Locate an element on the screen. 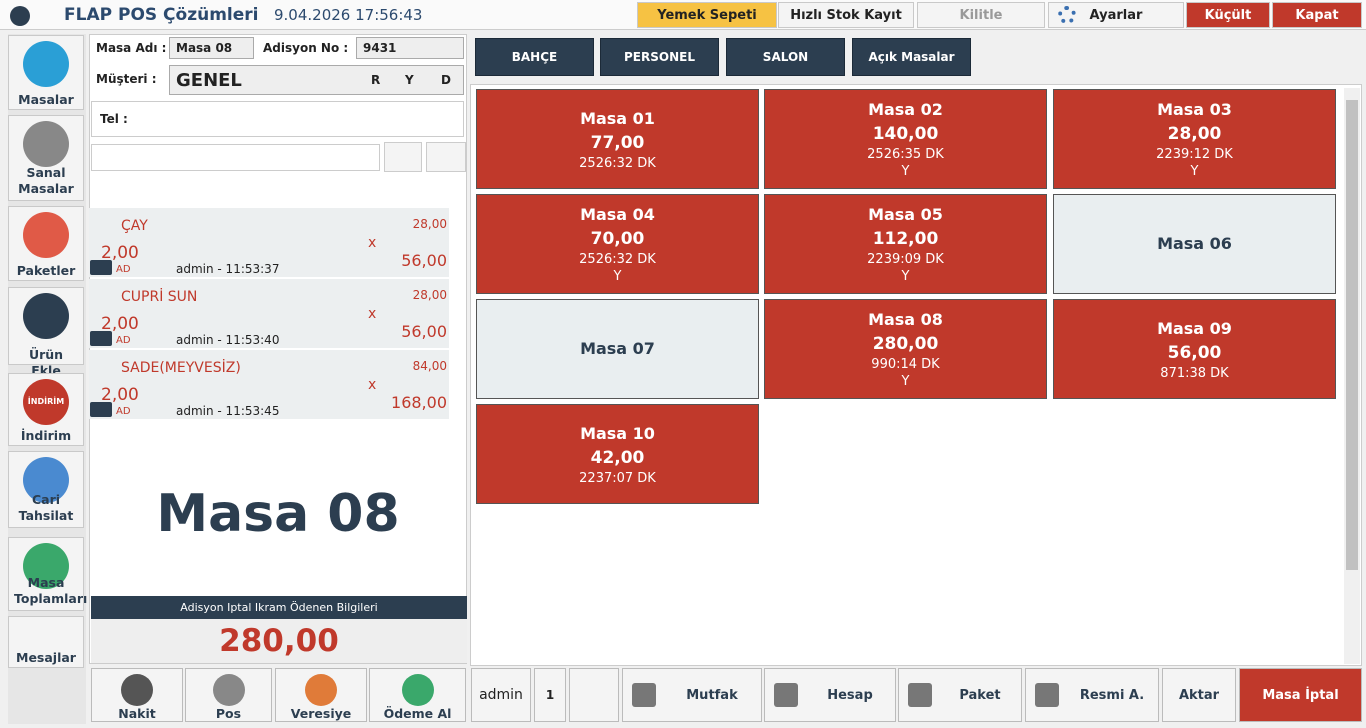 Image resolution: width=1366 pixels, height=728 pixels. table-tile: Masa 06 is located at coordinates (1194, 244).